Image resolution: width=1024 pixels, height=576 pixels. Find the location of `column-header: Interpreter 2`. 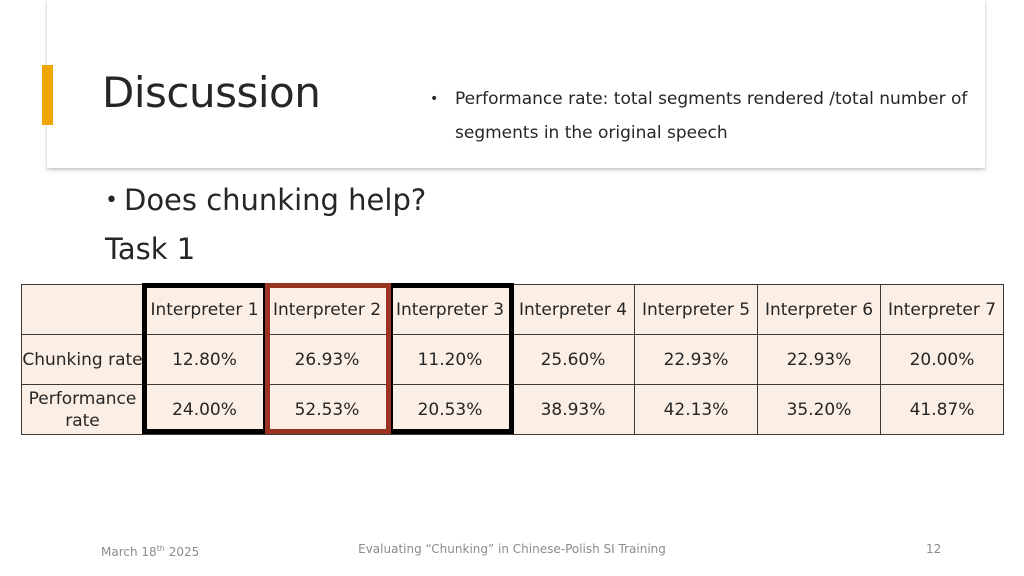

column-header: Interpreter 2 is located at coordinates (327, 309).